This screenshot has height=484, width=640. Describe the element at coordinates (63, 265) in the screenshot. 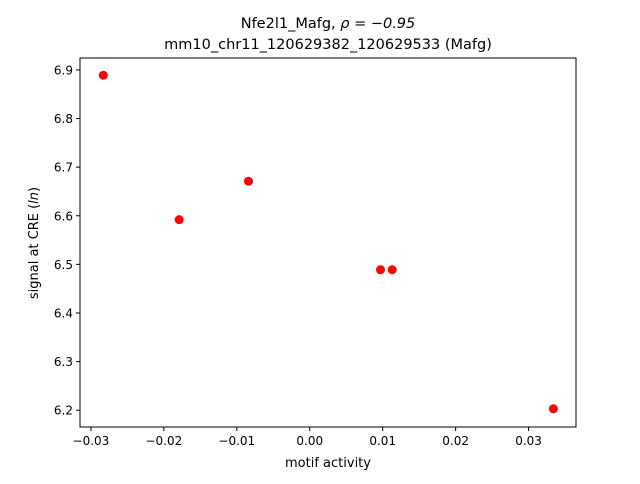

I see `y-tick-label: 6.5` at that location.